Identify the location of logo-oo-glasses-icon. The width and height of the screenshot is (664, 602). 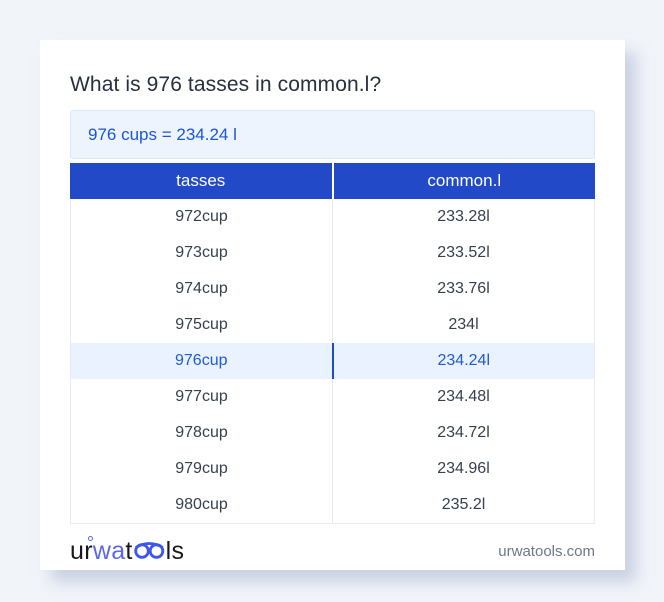
(148, 550).